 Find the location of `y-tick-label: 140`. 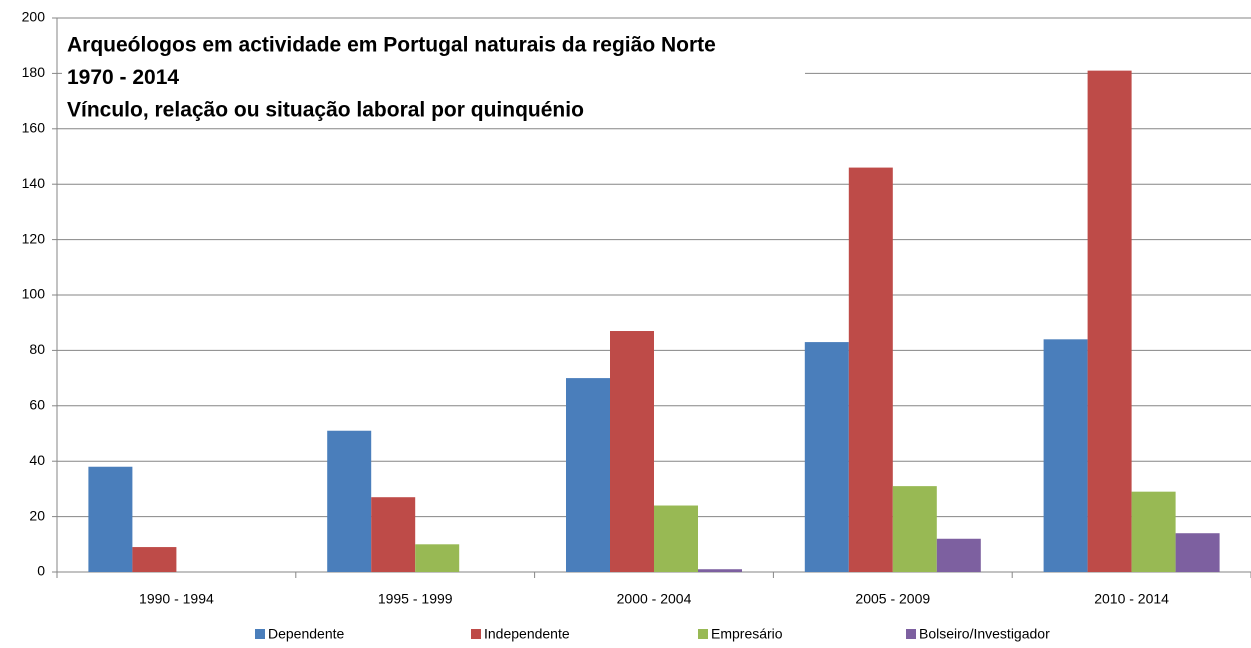

y-tick-label: 140 is located at coordinates (34, 183).